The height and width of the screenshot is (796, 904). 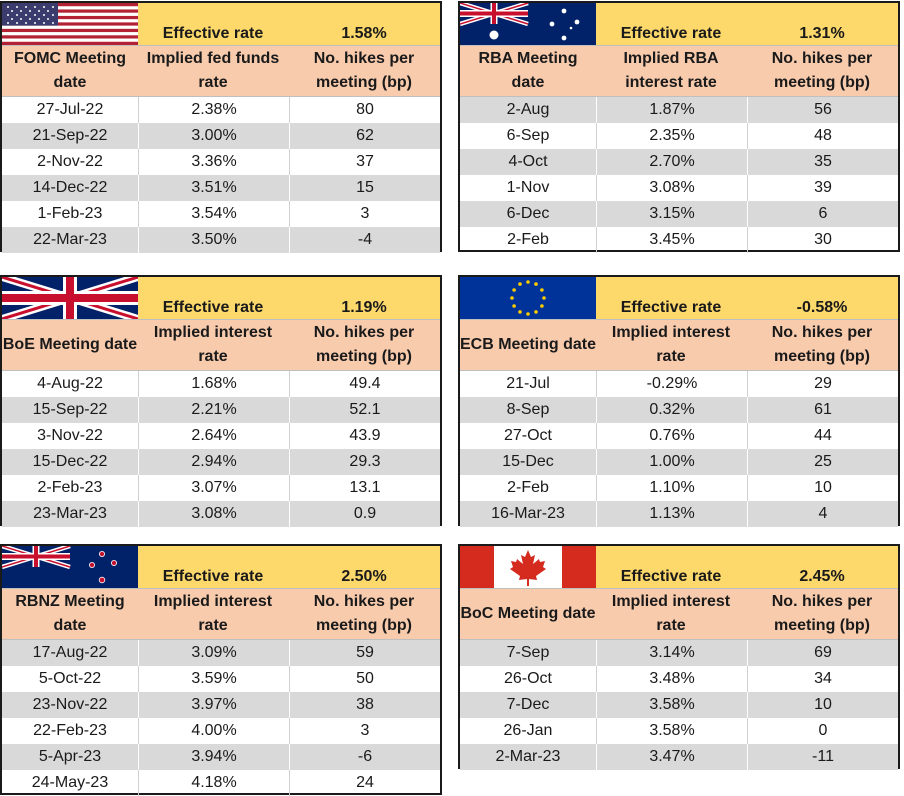 I want to click on table-row: 22-Feb-23 4.00% 3, so click(x=221, y=731).